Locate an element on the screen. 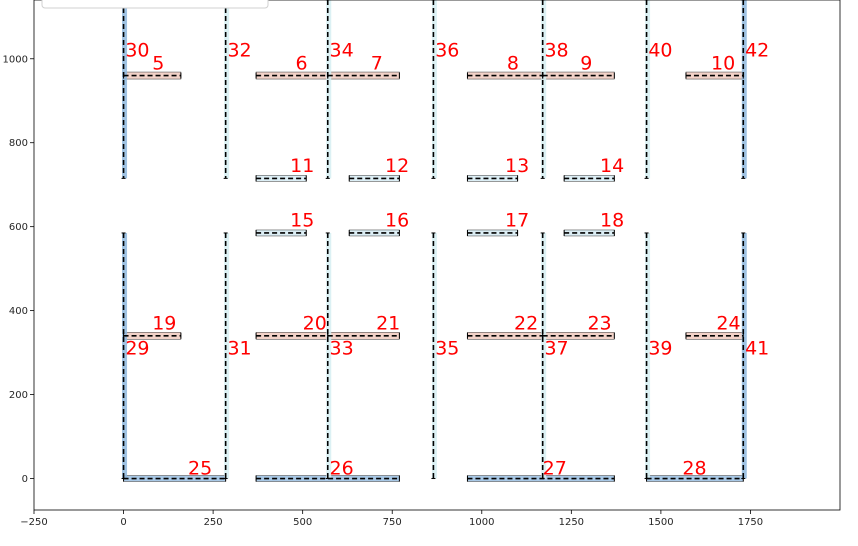 Image resolution: width=858 pixels, height=546 pixels. element-label-21: 21 is located at coordinates (388, 324).